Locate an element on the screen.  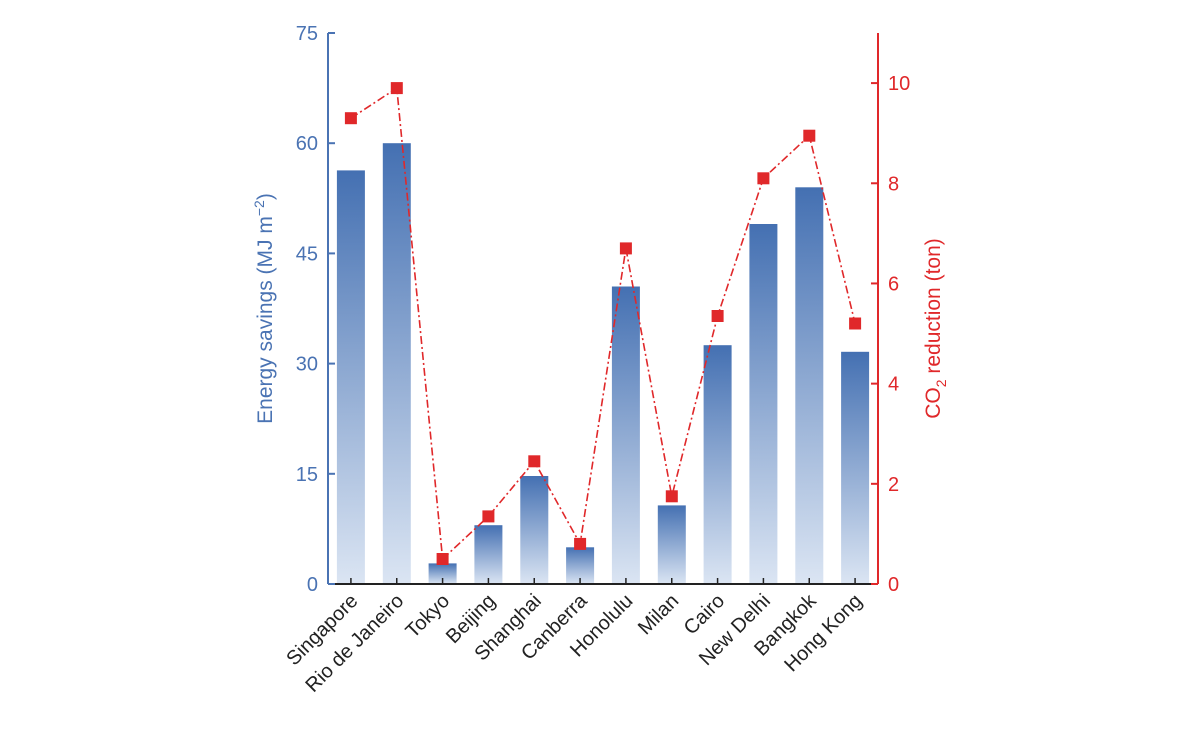
co2-marker-cairo is located at coordinates (717, 316).